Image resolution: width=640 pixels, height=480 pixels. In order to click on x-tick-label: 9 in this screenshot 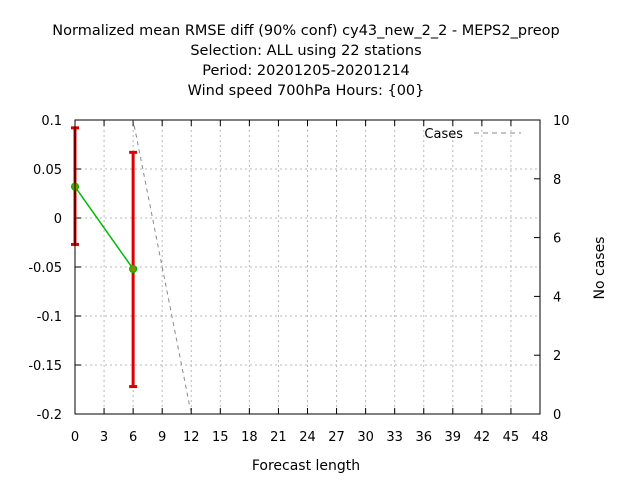, I will do `click(162, 437)`.